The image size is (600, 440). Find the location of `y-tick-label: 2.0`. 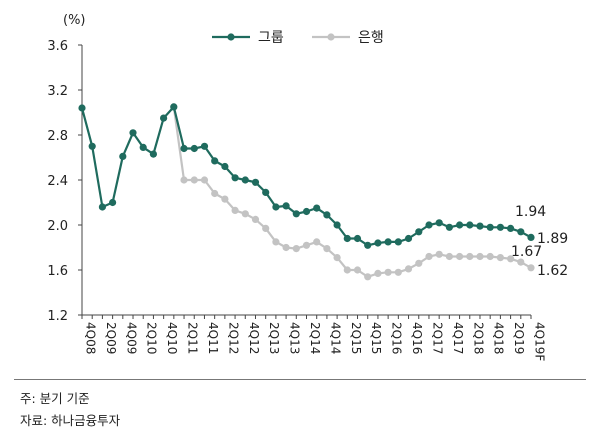

y-tick-label: 2.0 is located at coordinates (57, 226).